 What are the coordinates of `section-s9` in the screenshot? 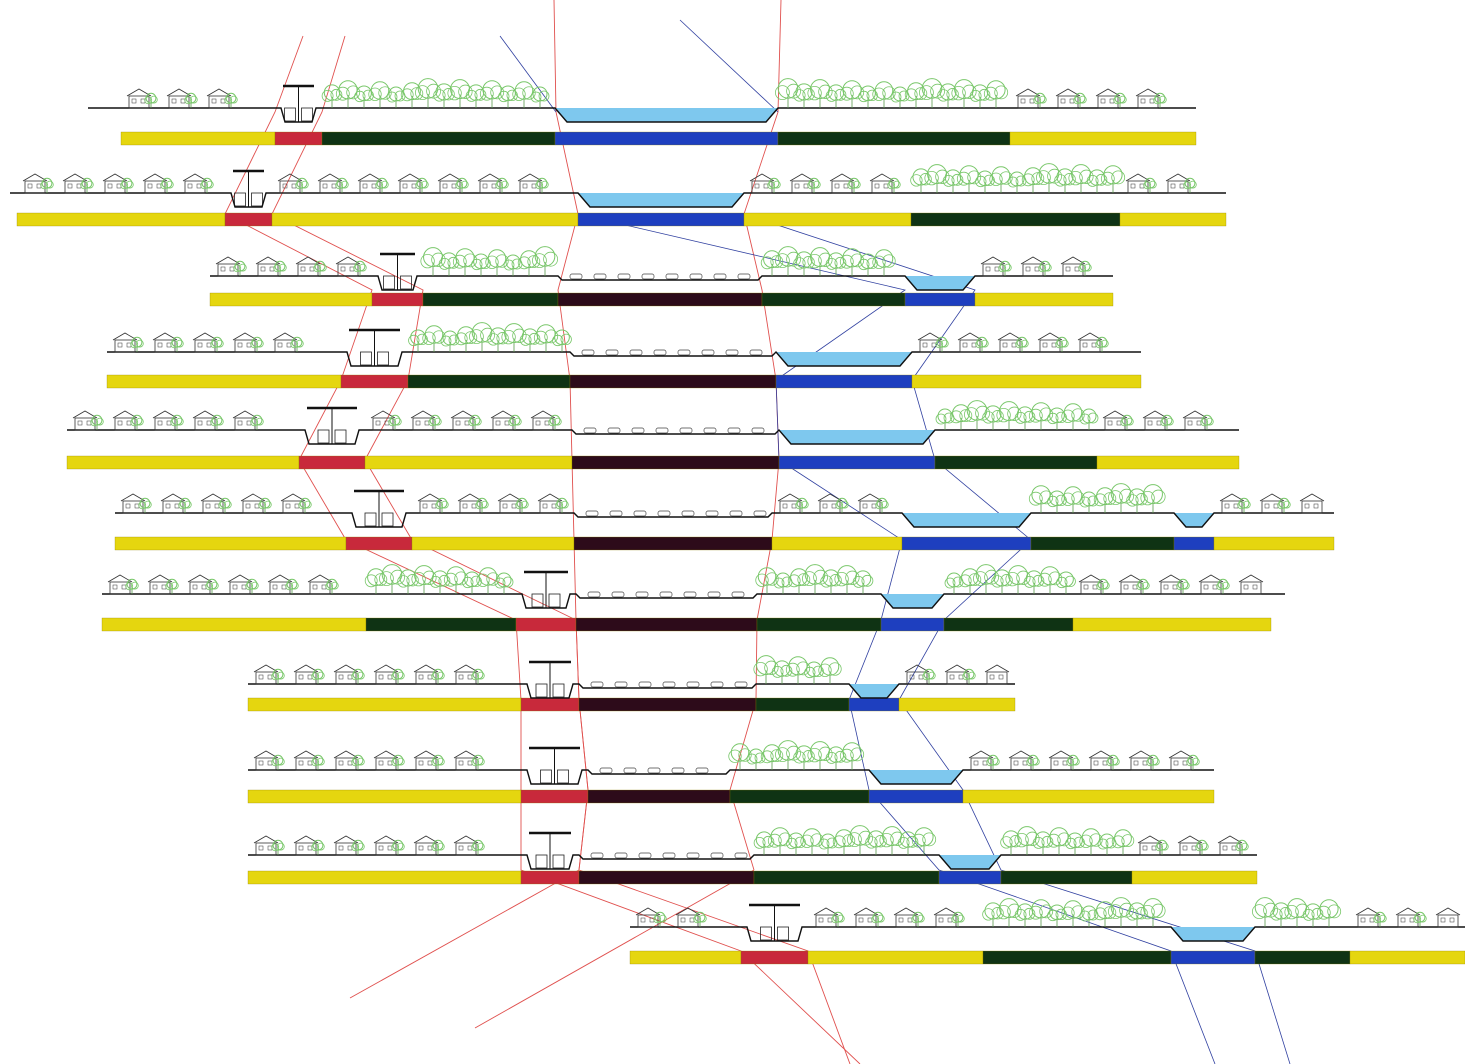 It's located at (731, 772).